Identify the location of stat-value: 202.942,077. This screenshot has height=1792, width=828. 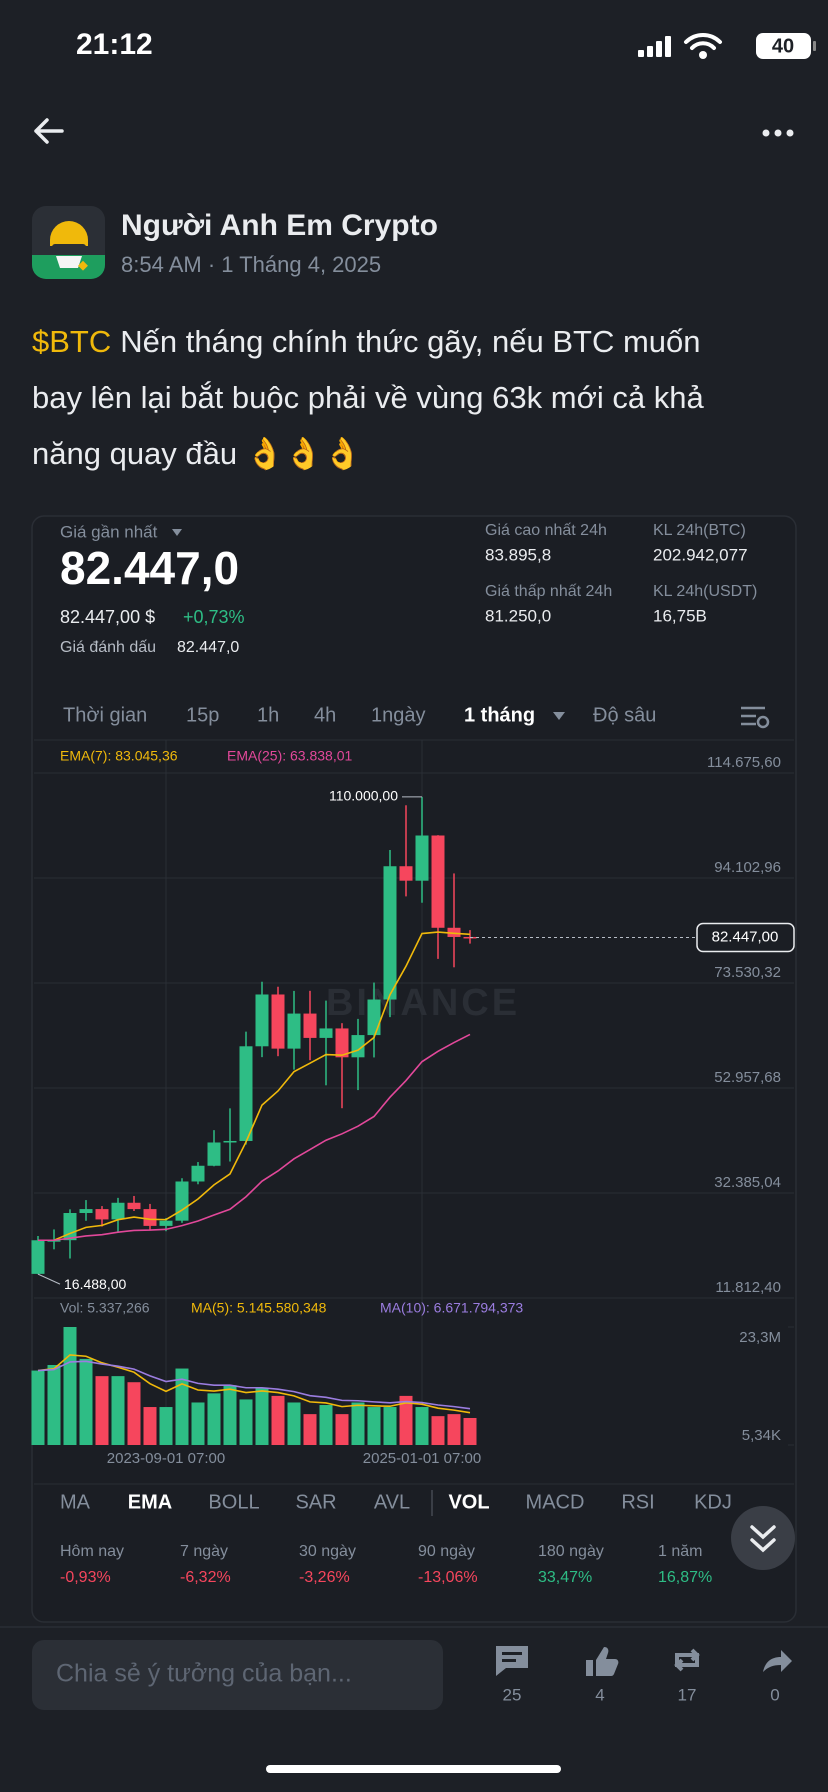
(700, 554).